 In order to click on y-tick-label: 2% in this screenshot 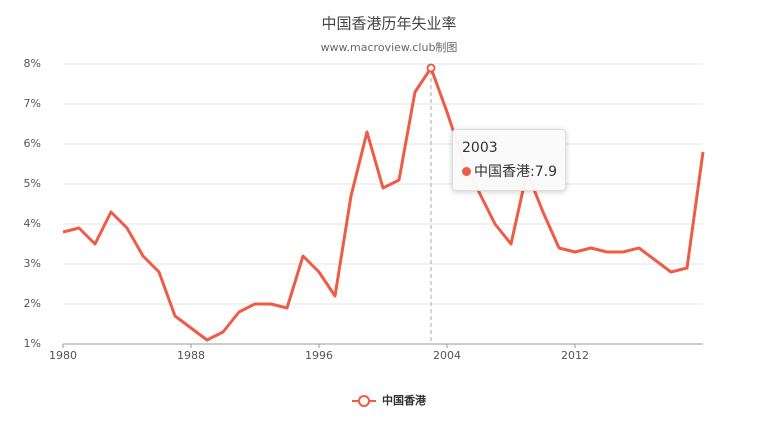, I will do `click(32, 303)`.